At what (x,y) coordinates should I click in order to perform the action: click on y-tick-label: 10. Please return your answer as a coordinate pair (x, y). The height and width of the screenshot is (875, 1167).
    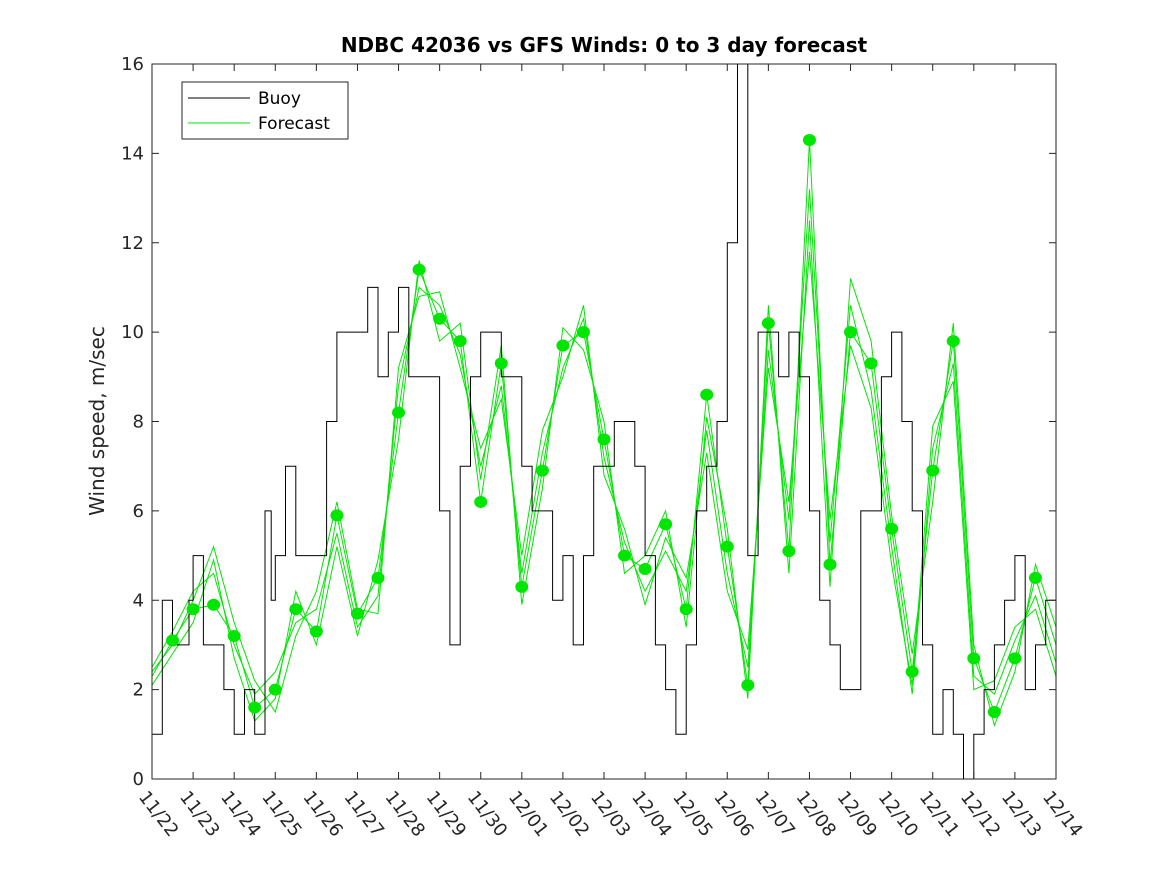
    Looking at the image, I should click on (132, 332).